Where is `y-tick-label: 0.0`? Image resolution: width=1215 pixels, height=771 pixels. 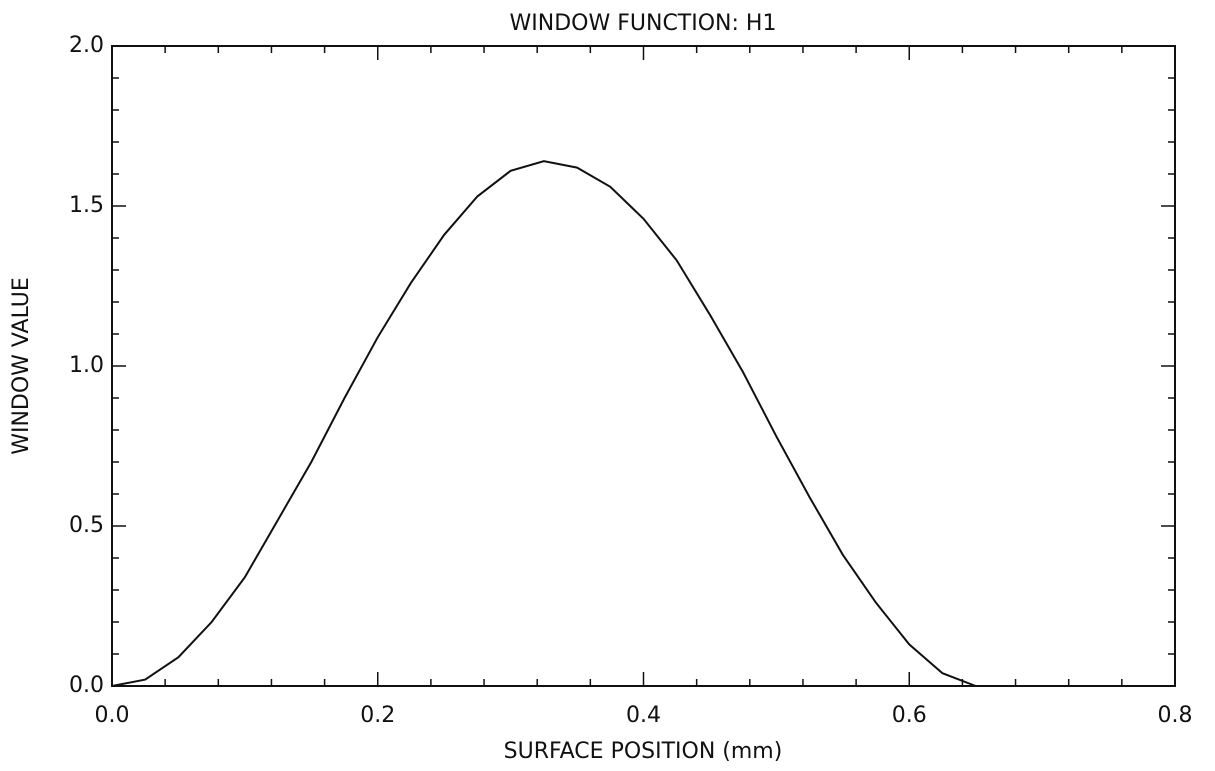
y-tick-label: 0.0 is located at coordinates (86, 685).